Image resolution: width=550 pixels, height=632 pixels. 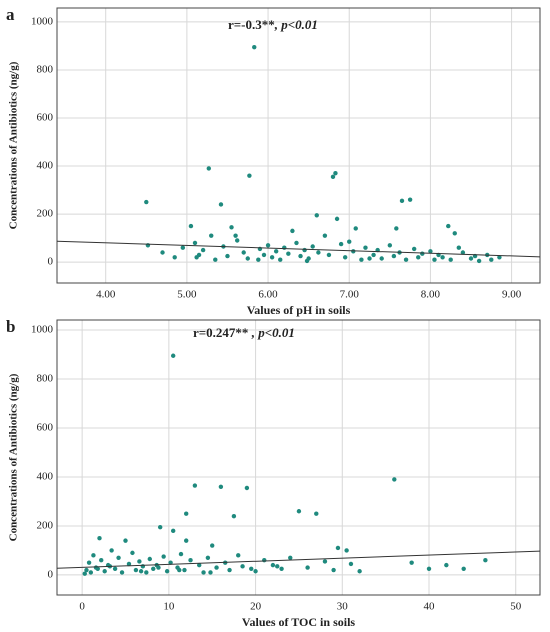 What do you see at coordinates (187, 295) in the screenshot?
I see `x-tick-label: 5.00` at bounding box center [187, 295].